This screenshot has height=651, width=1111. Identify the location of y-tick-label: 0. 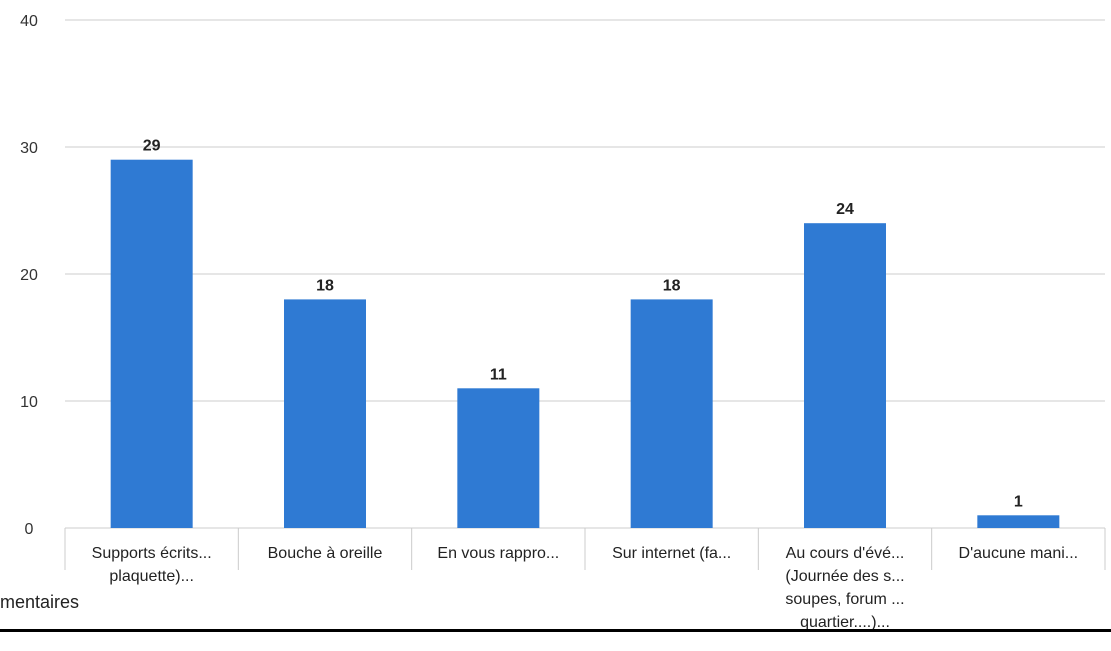
(29, 529).